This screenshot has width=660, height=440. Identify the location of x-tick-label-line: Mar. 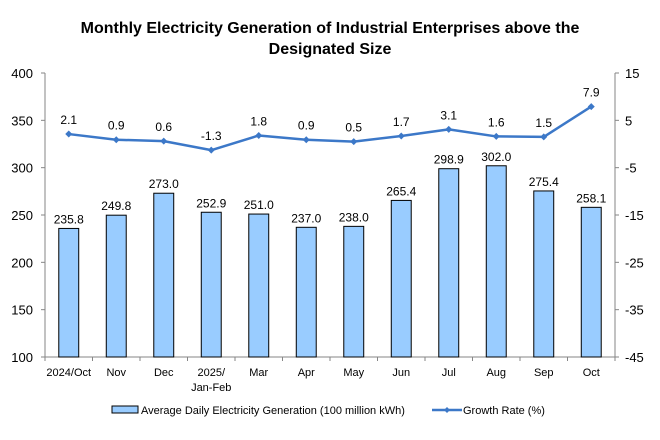
(258, 373).